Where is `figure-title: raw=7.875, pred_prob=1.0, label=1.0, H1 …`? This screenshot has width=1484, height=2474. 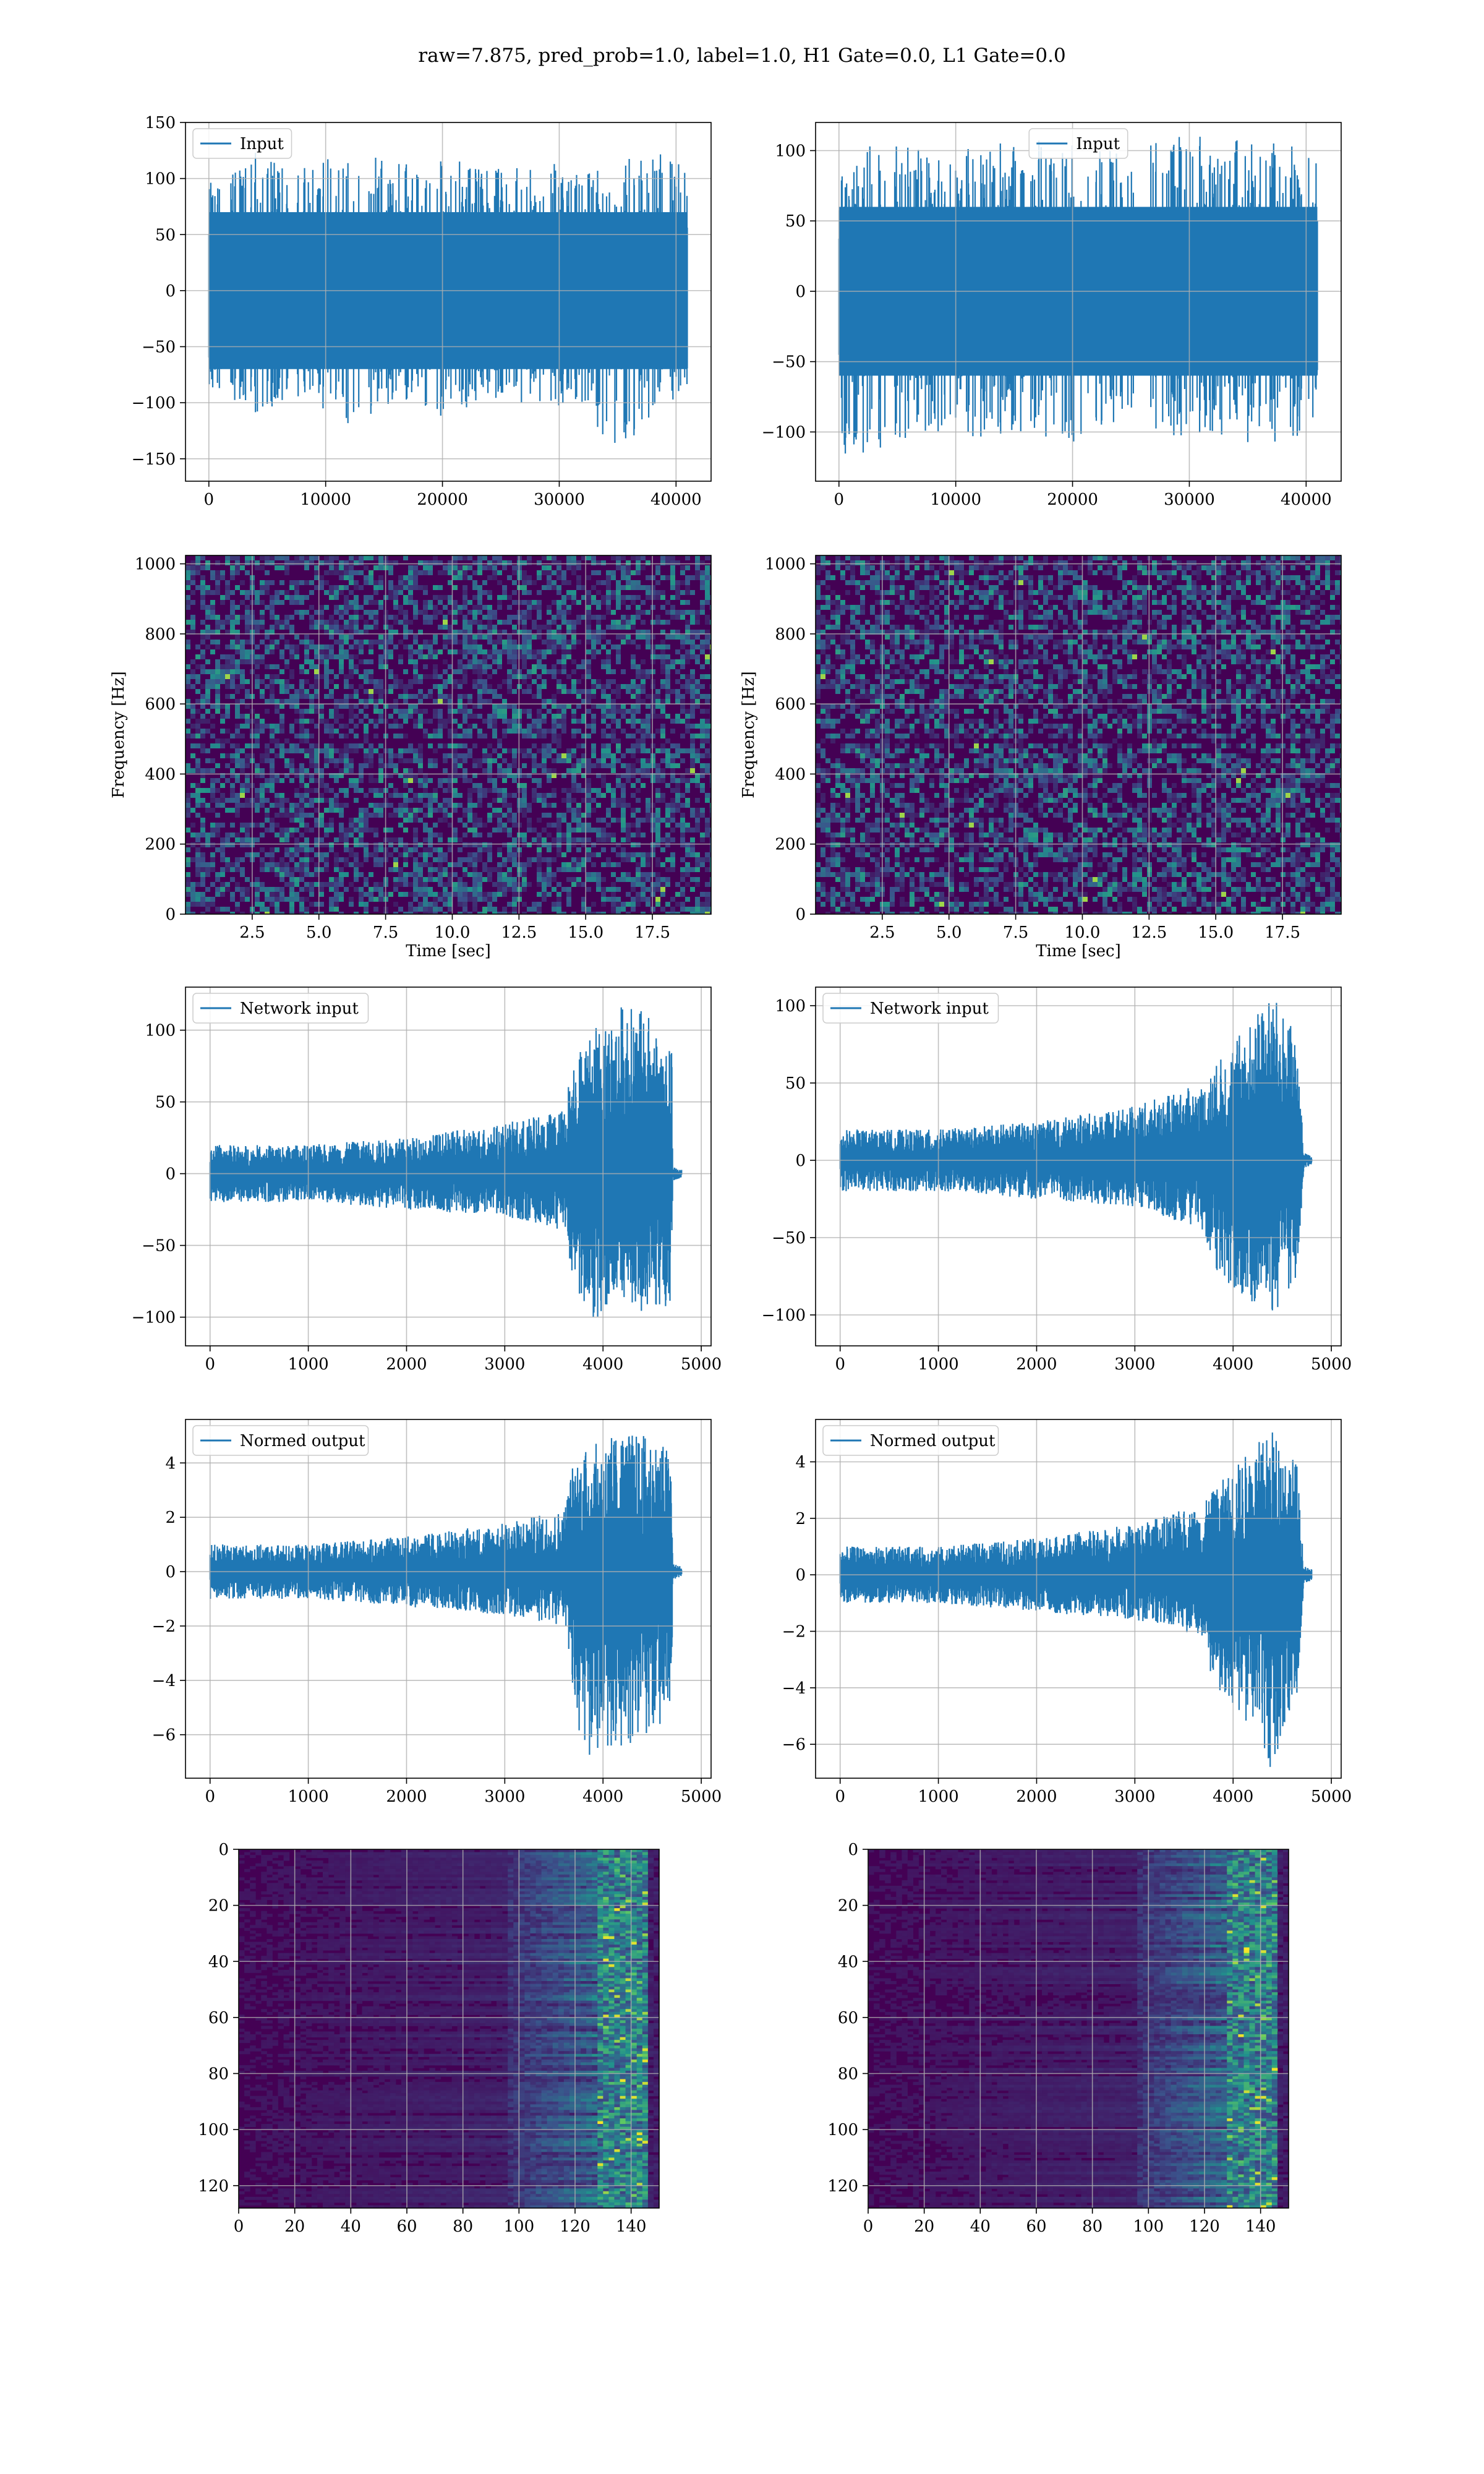 figure-title: raw=7.875, pred_prob=1.0, label=1.0, H1 … is located at coordinates (741, 56).